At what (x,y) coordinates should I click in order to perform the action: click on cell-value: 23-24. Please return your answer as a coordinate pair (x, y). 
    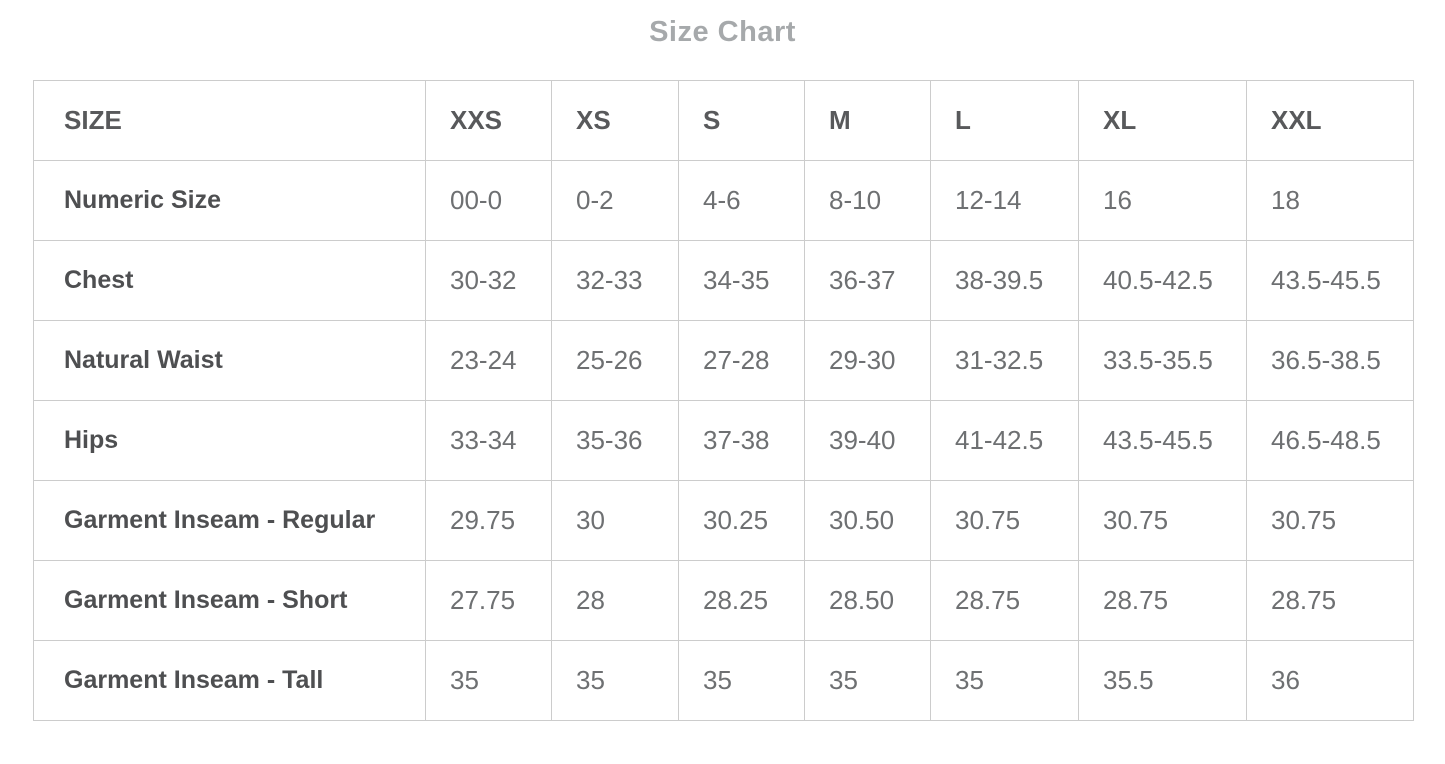
    Looking at the image, I should click on (488, 360).